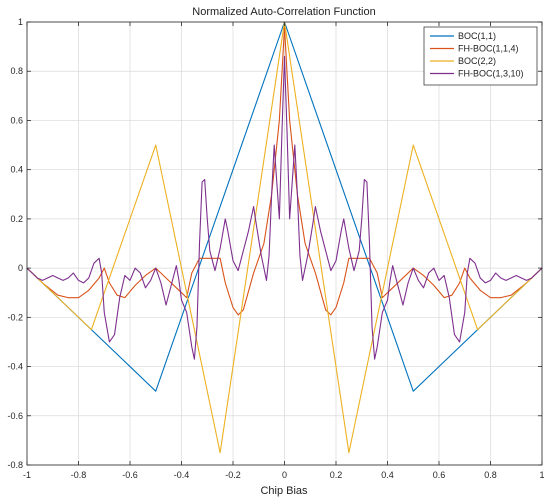 This screenshot has height=499, width=550. What do you see at coordinates (284, 475) in the screenshot?
I see `x-tick-label: 0` at bounding box center [284, 475].